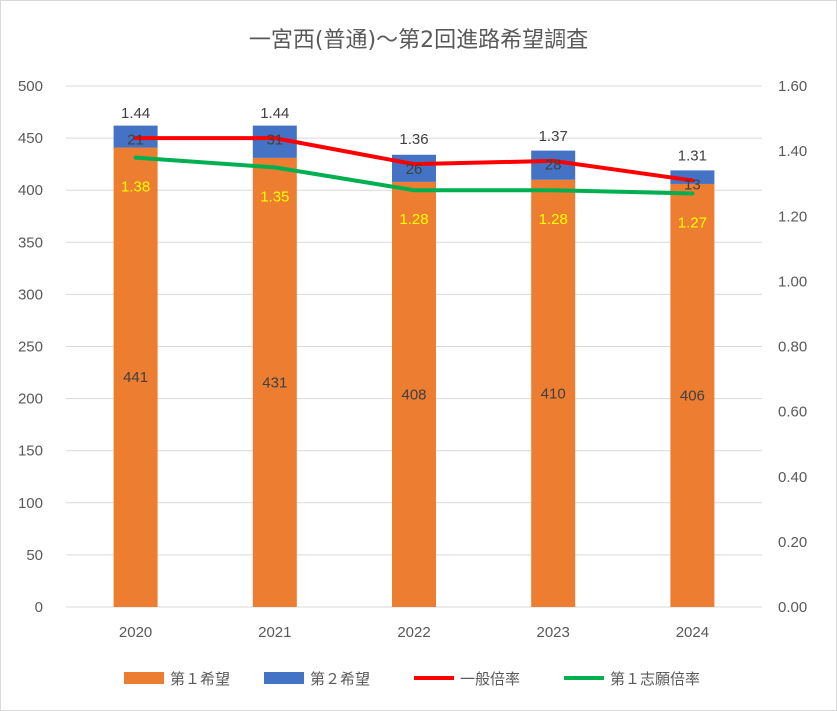 This screenshot has height=711, width=837. What do you see at coordinates (274, 632) in the screenshot?
I see `x-tick-label: 2021` at bounding box center [274, 632].